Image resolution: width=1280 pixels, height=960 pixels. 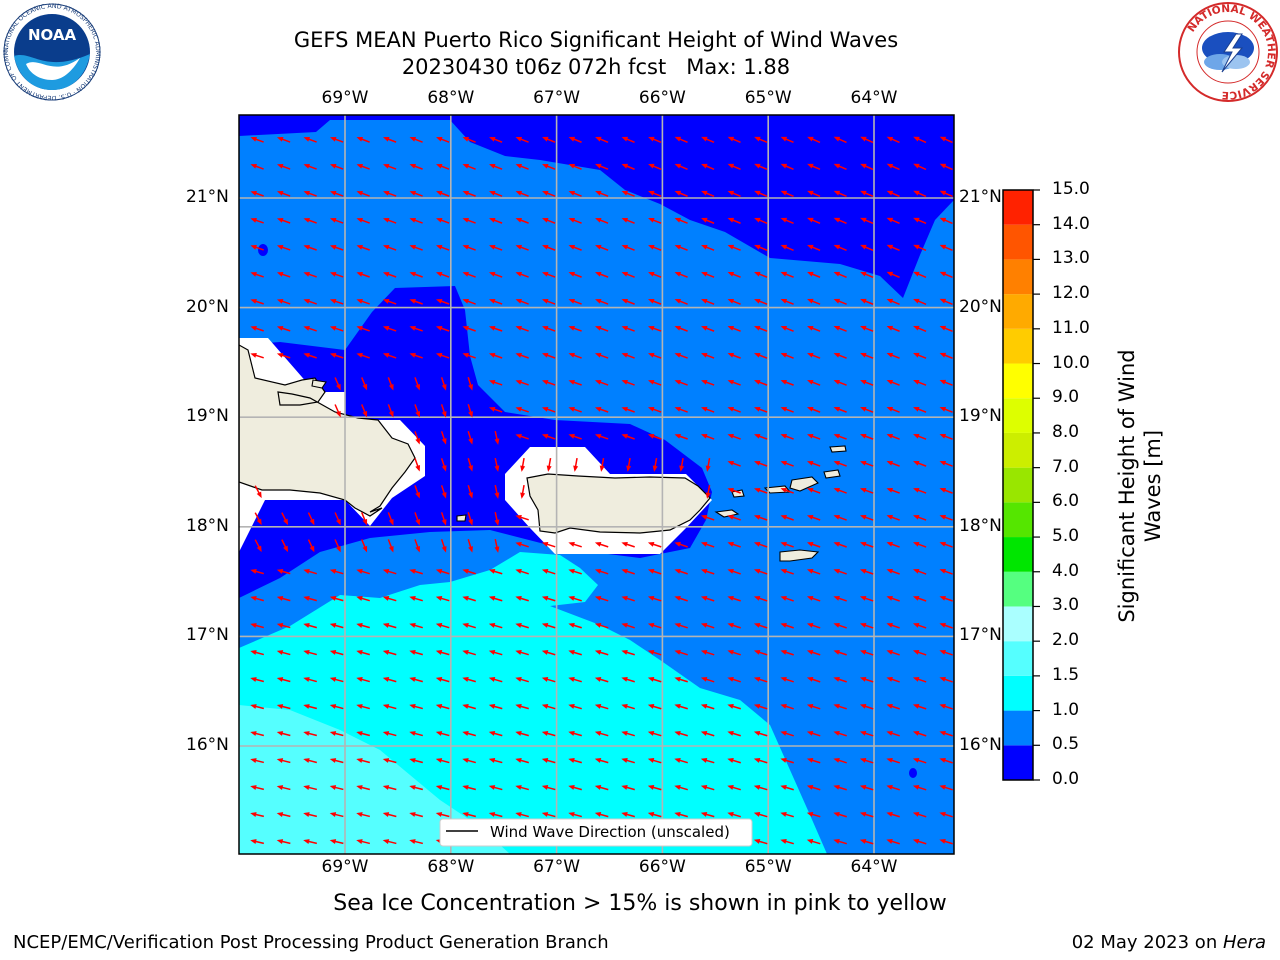 I want to click on colorbar-tick-label: 4.0, so click(x=1066, y=570).